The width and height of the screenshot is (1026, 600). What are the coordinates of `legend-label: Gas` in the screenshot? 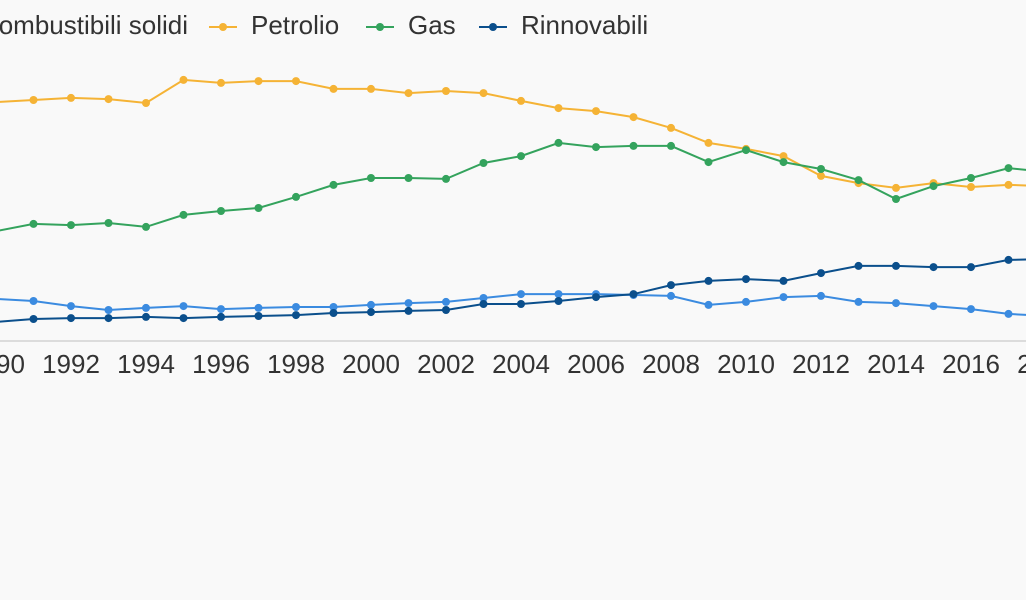 It's located at (432, 25).